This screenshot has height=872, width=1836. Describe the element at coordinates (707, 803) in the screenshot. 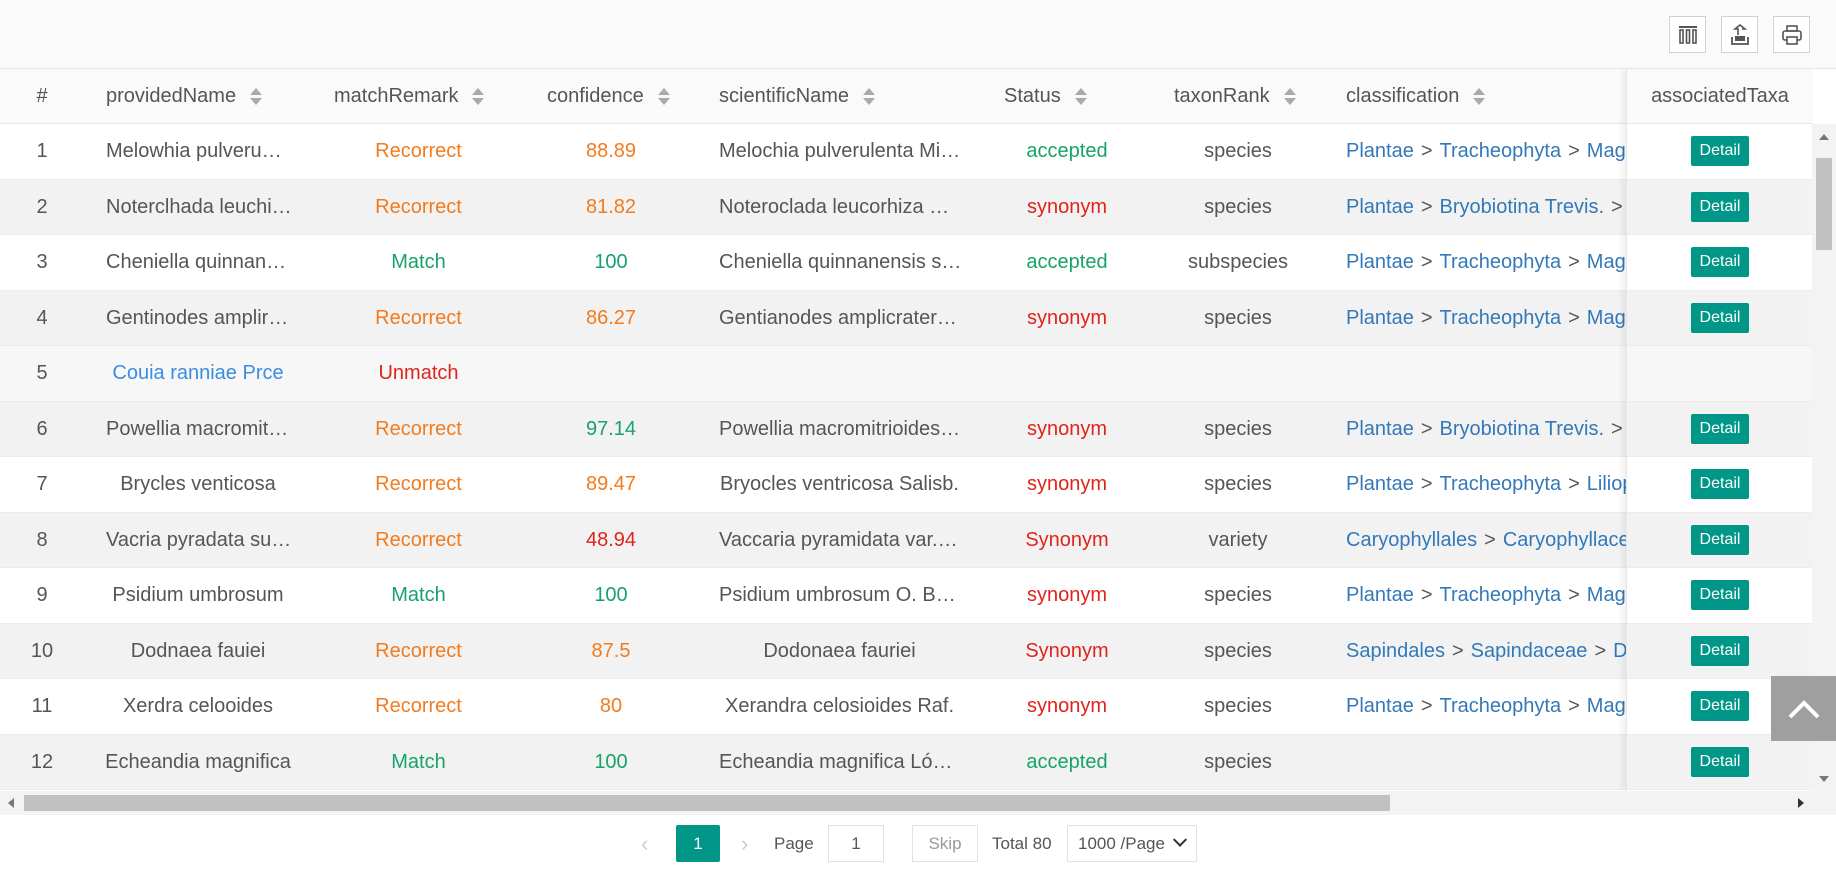

I see `horizontal-scroll-thumb` at that location.